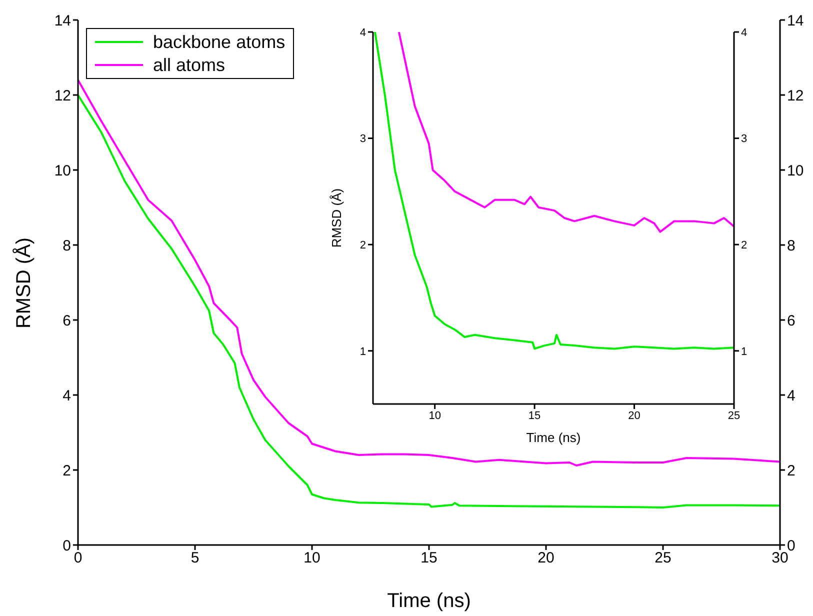  I want to click on y-tick-label: 8, so click(66, 245).